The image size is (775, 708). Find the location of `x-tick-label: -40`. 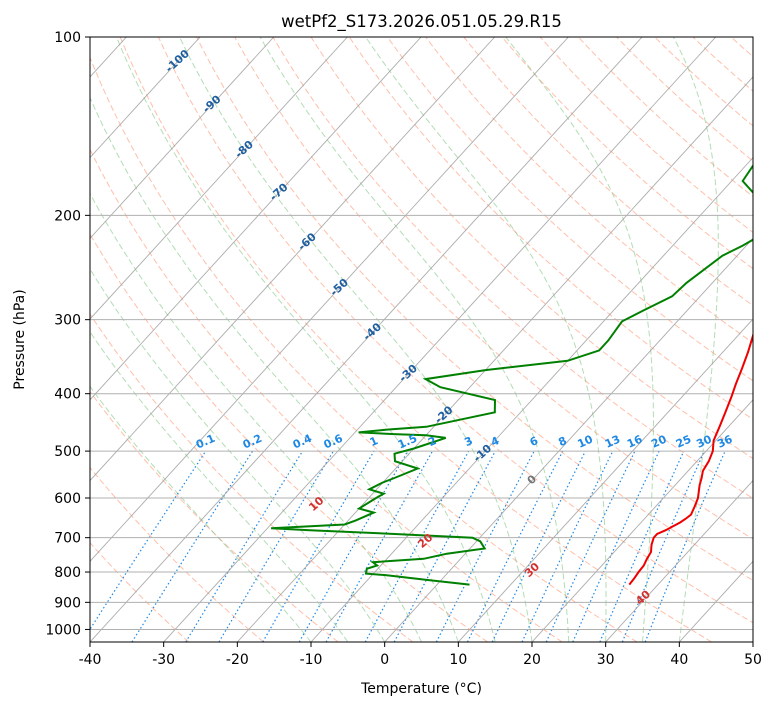

x-tick-label: -40 is located at coordinates (90, 660).